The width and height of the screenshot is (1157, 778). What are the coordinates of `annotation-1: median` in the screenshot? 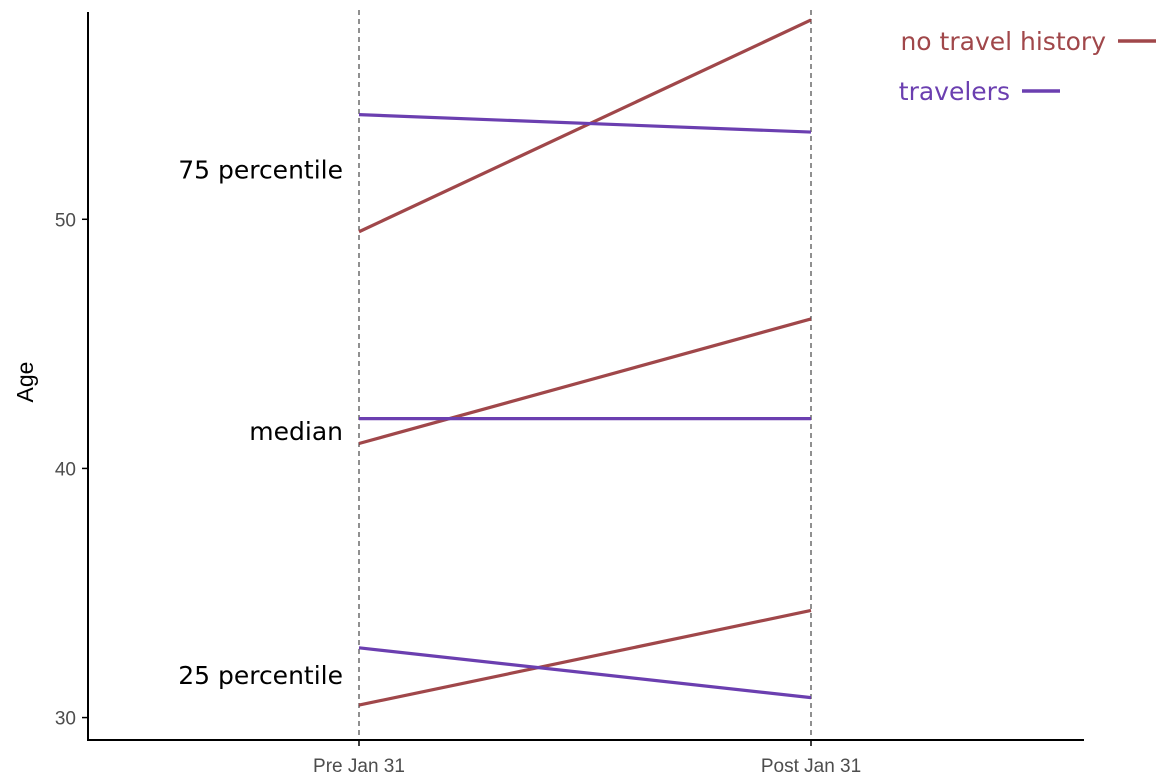 It's located at (296, 431).